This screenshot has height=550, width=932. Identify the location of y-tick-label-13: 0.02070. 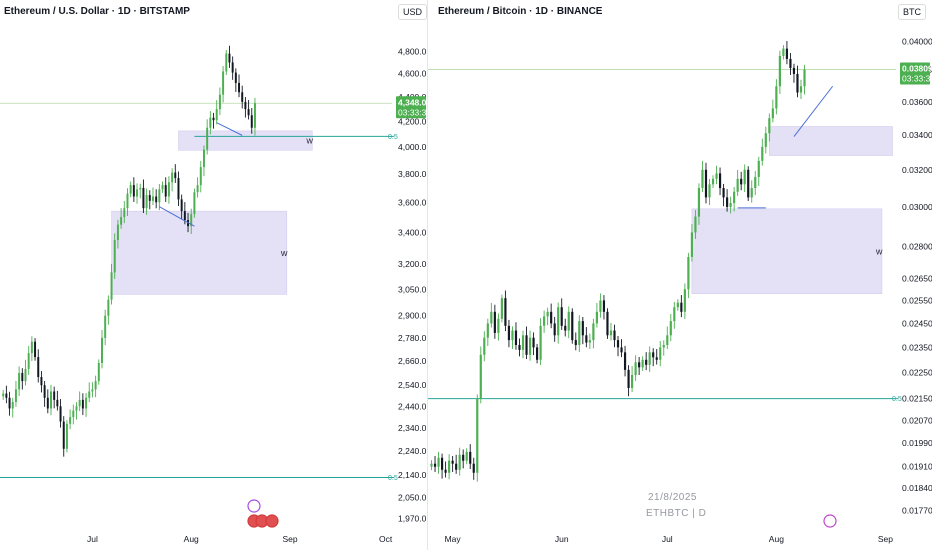
(917, 420).